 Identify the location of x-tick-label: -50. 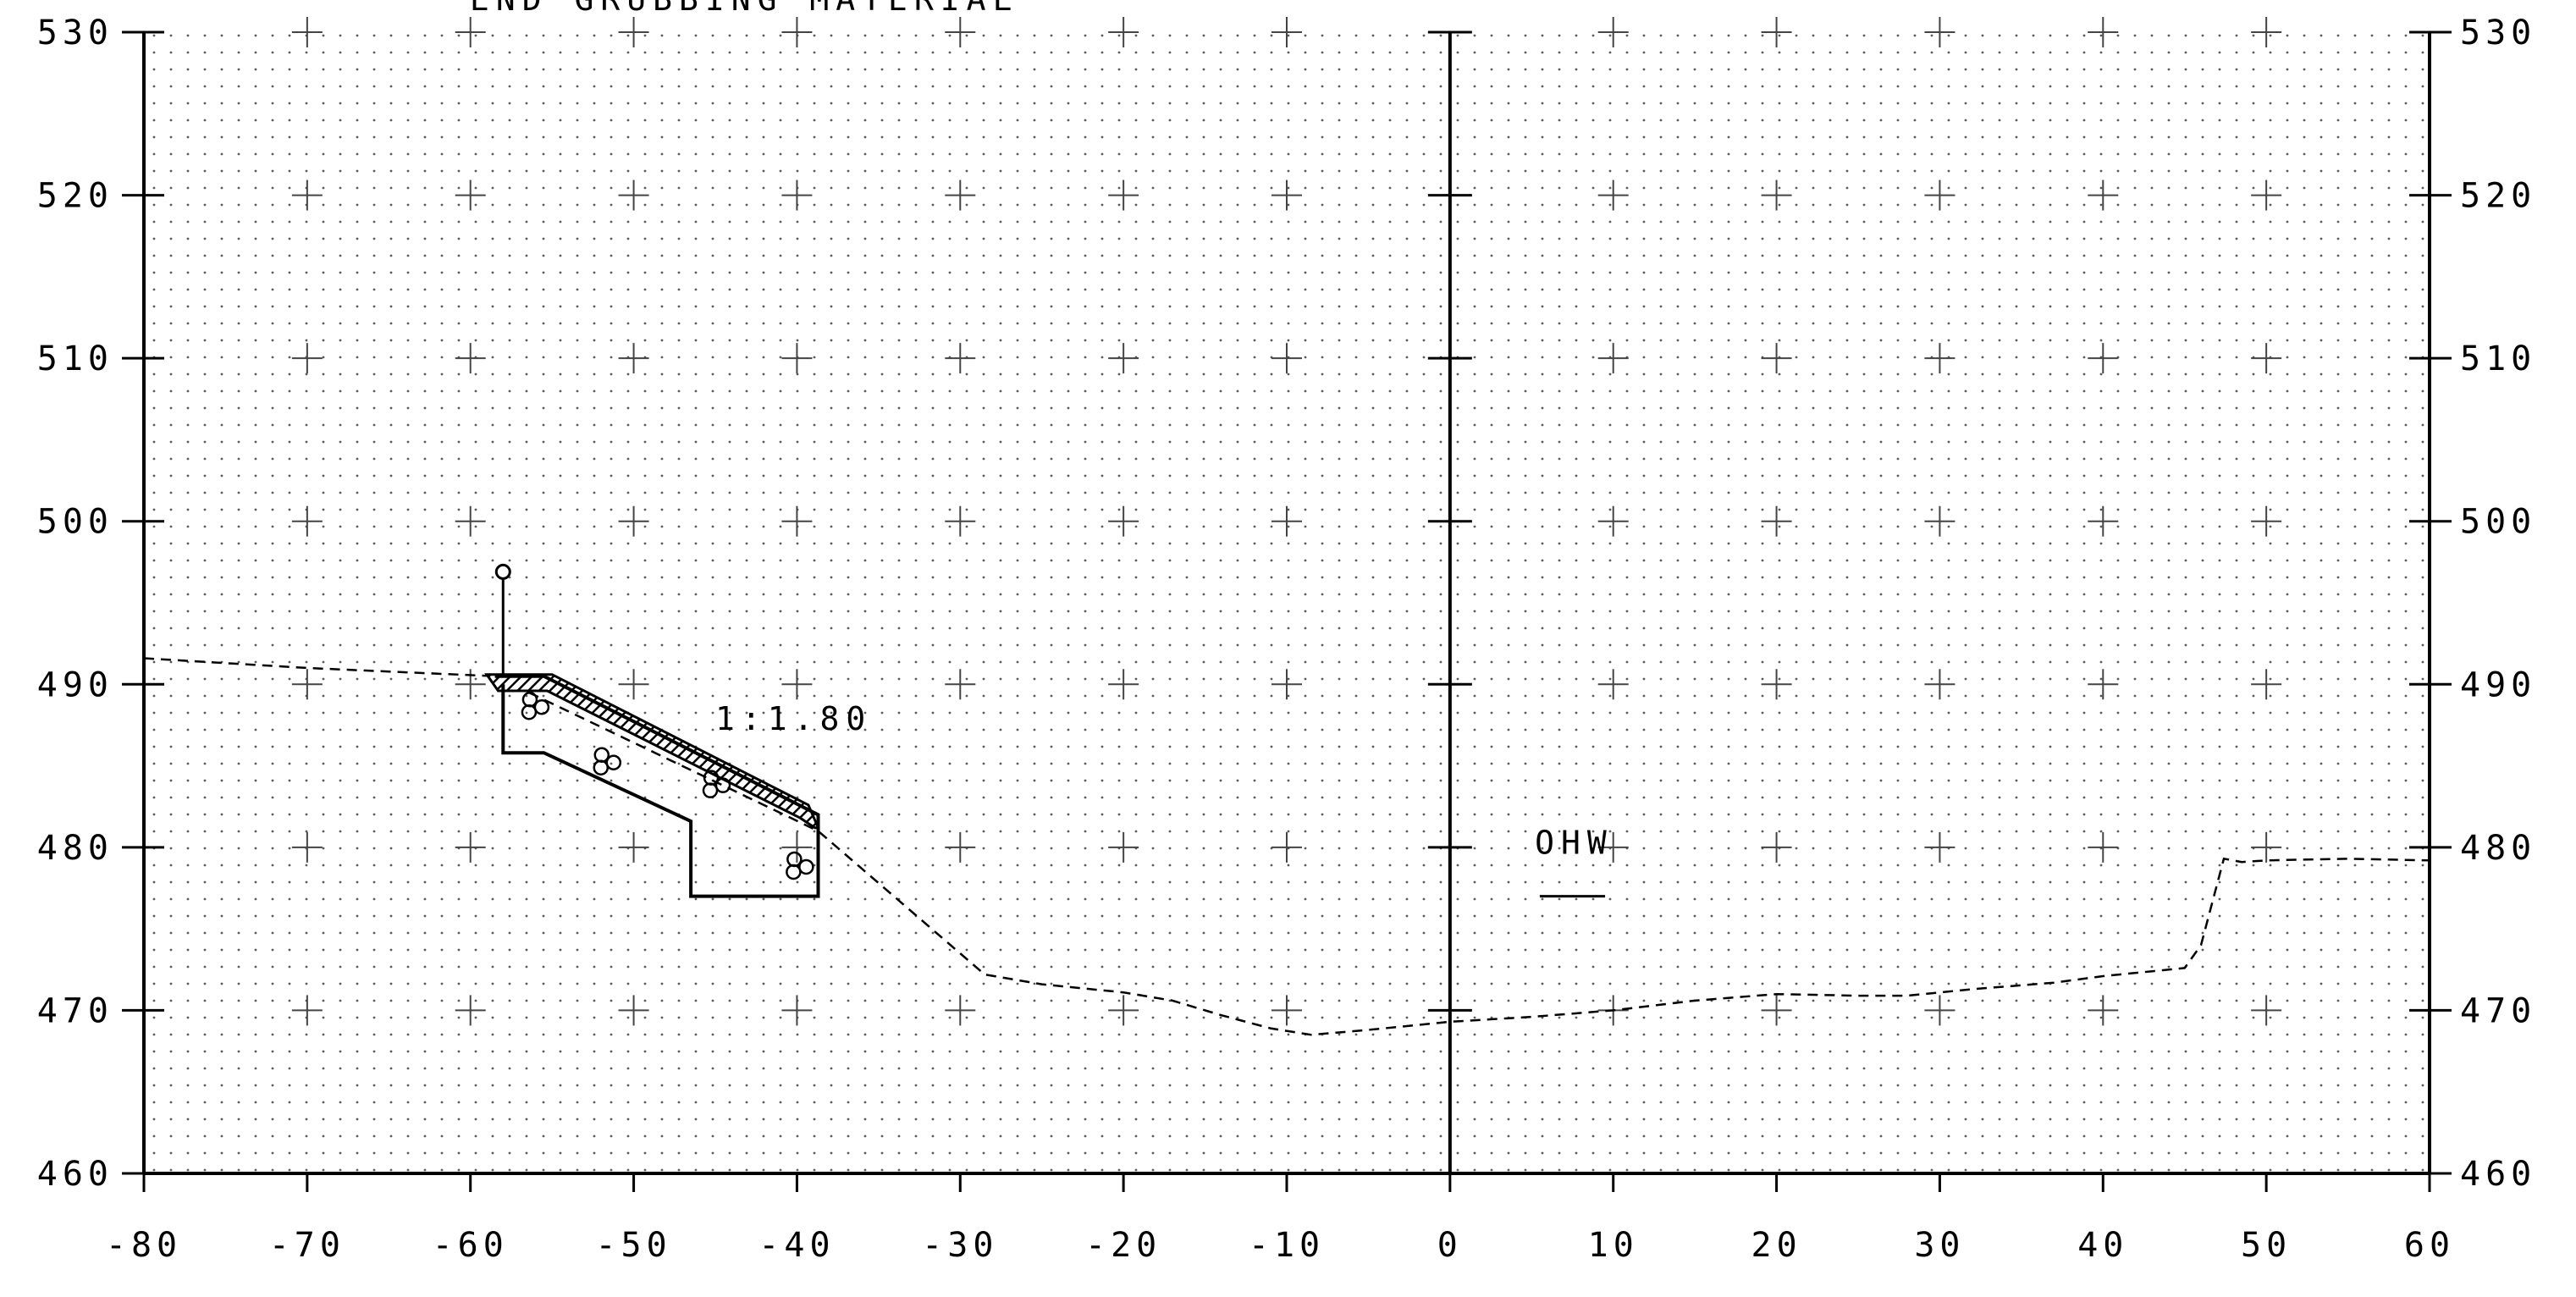
(633, 1245).